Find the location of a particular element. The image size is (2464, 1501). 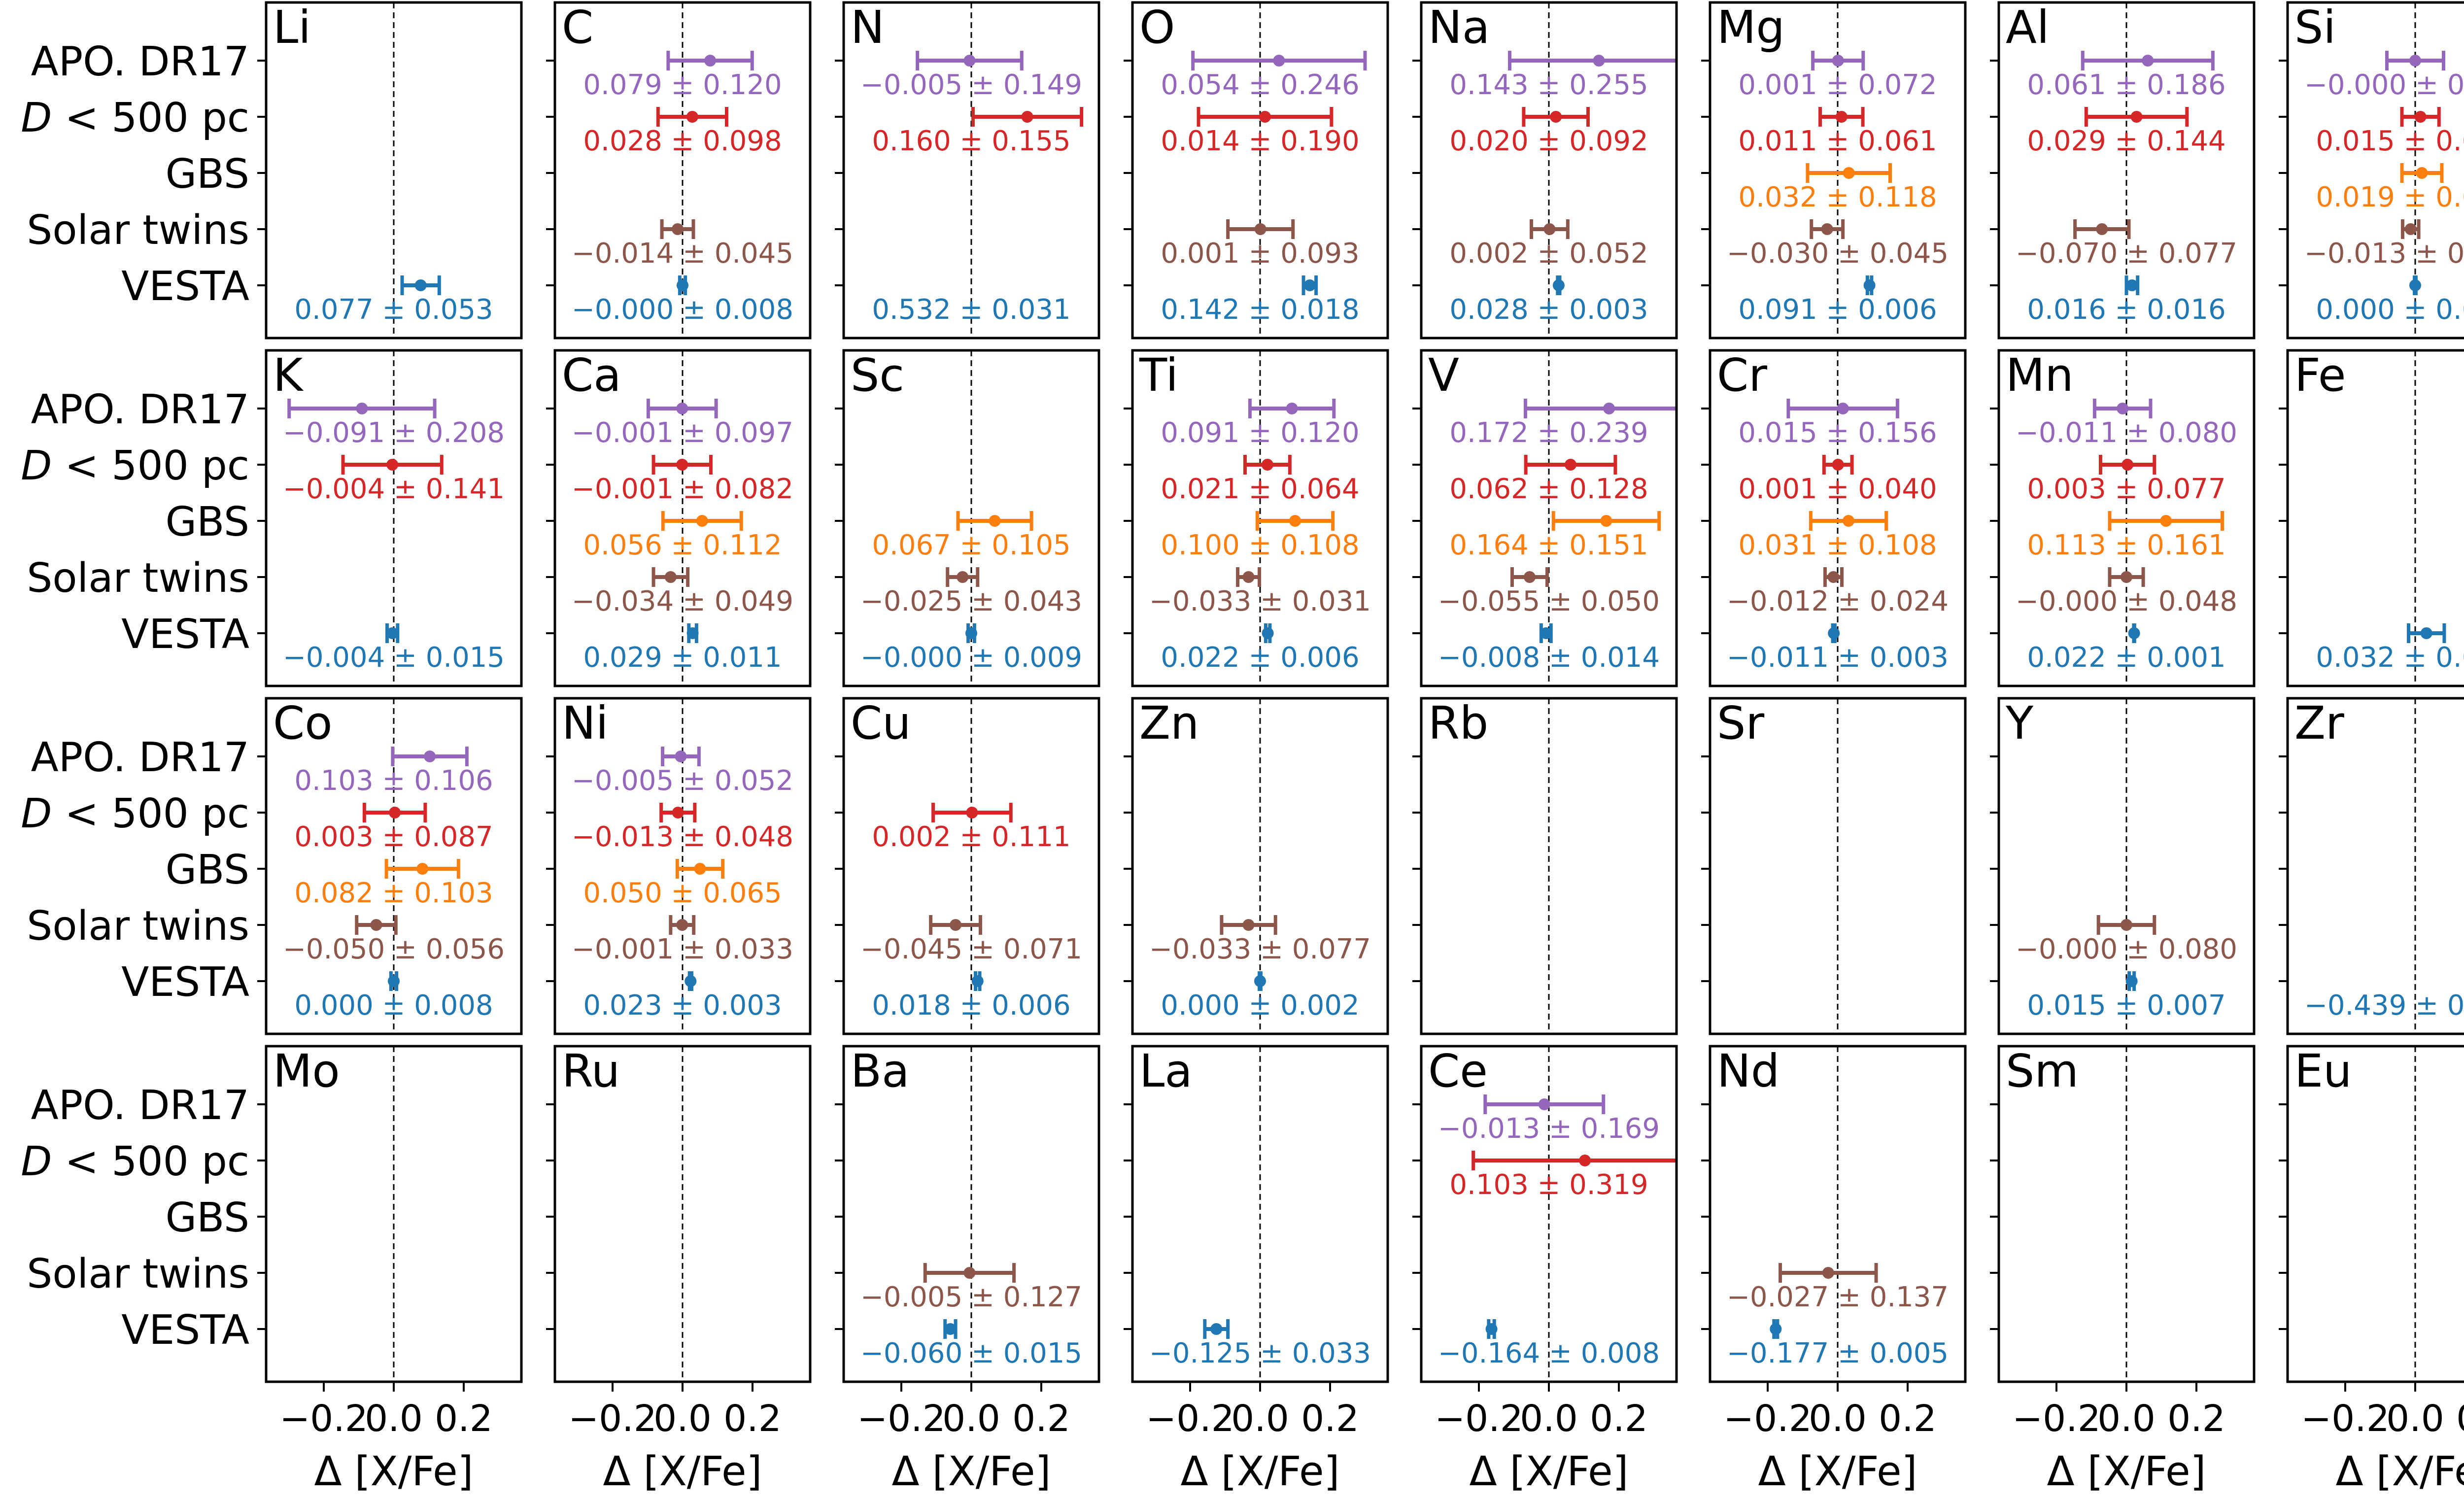

data-point-d-500pc is located at coordinates (1841, 117).